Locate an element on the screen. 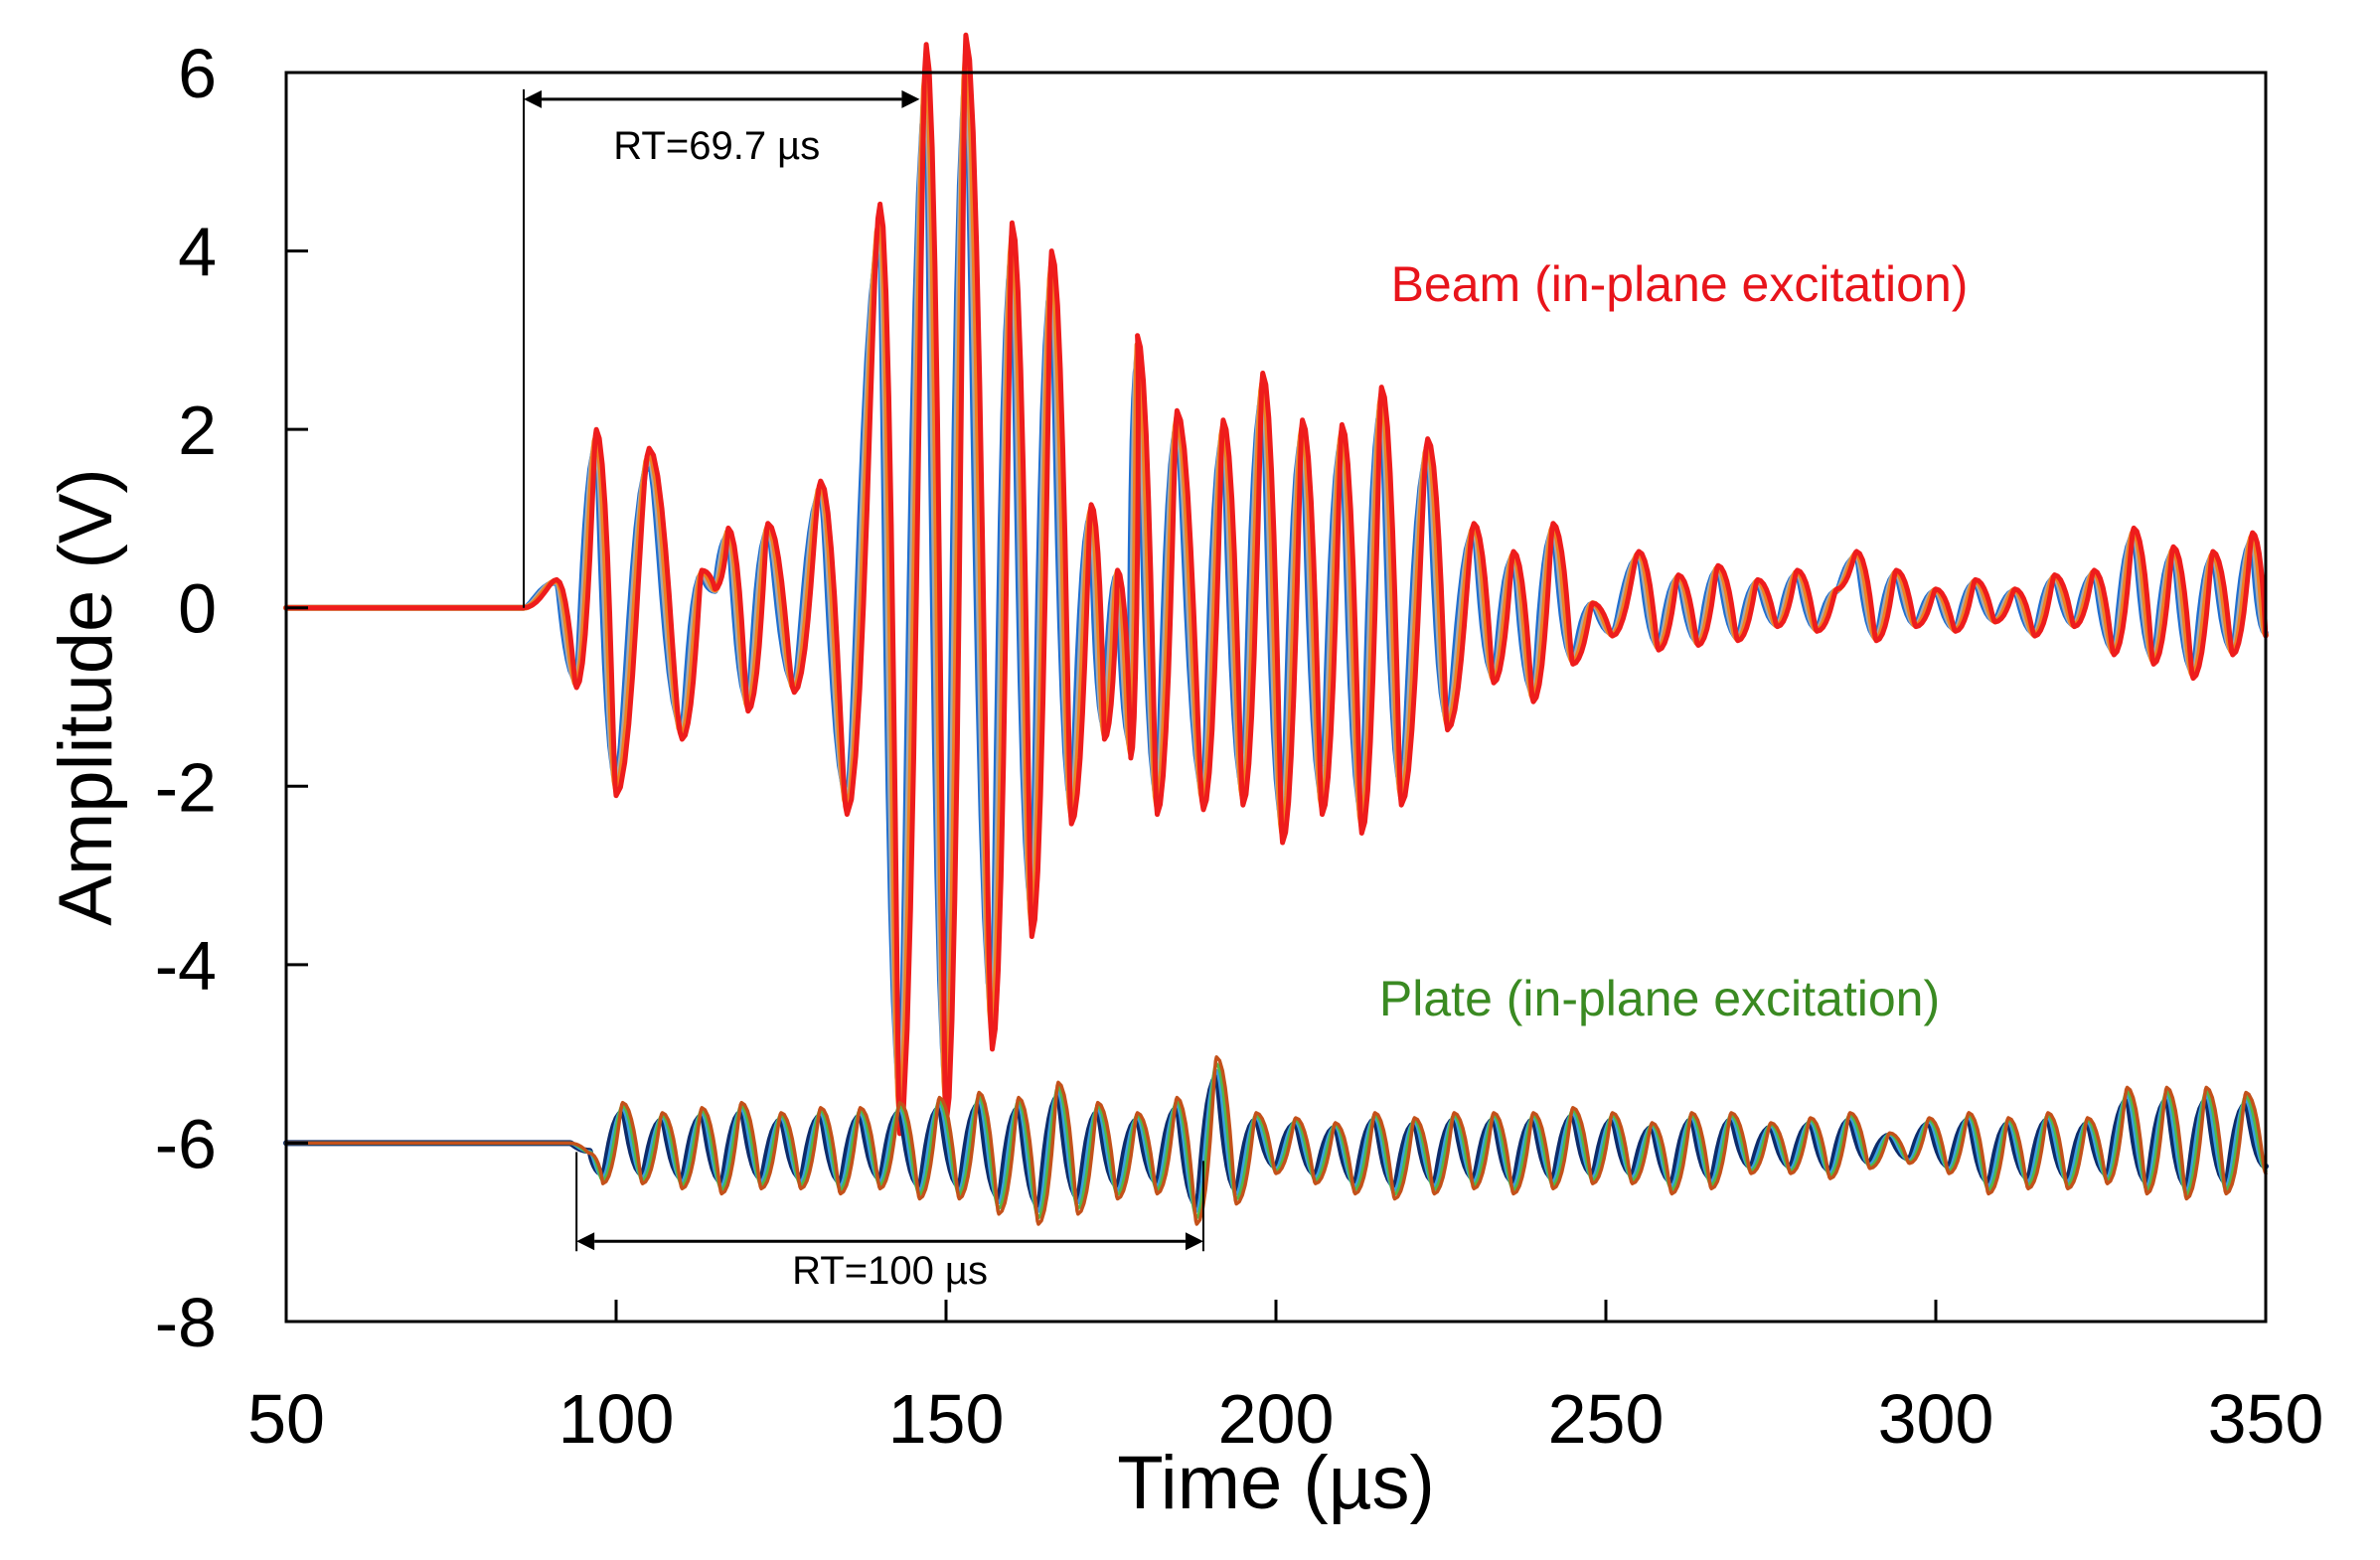  y-tick-label: 2 is located at coordinates (197, 430).